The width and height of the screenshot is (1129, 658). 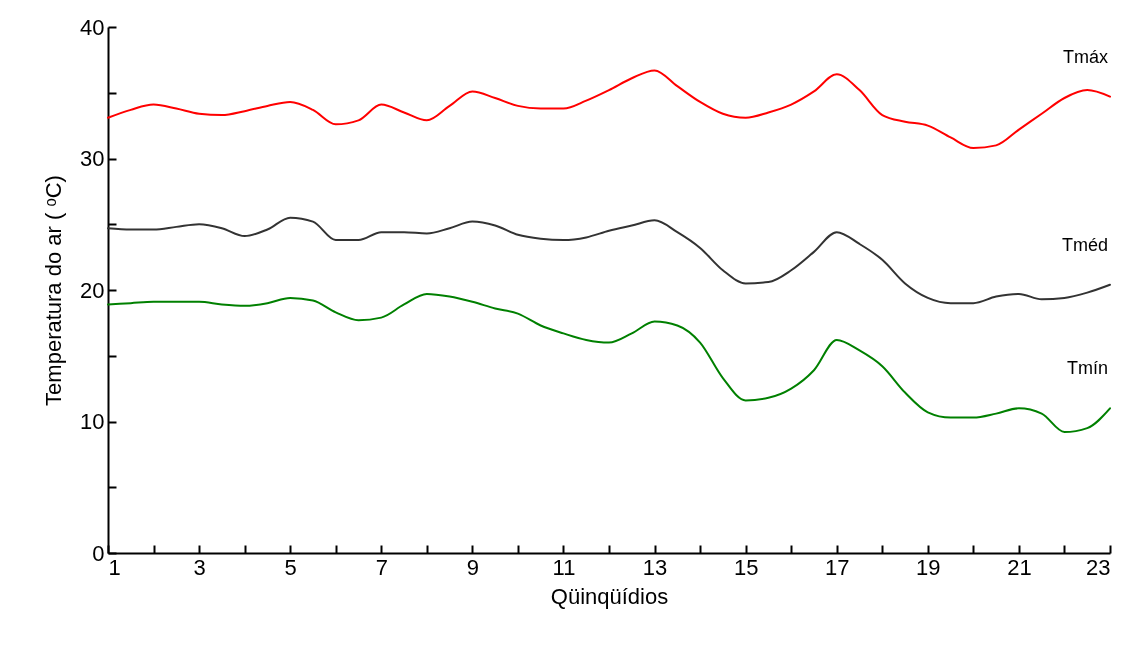 I want to click on x-tick-label: 1, so click(x=114, y=567).